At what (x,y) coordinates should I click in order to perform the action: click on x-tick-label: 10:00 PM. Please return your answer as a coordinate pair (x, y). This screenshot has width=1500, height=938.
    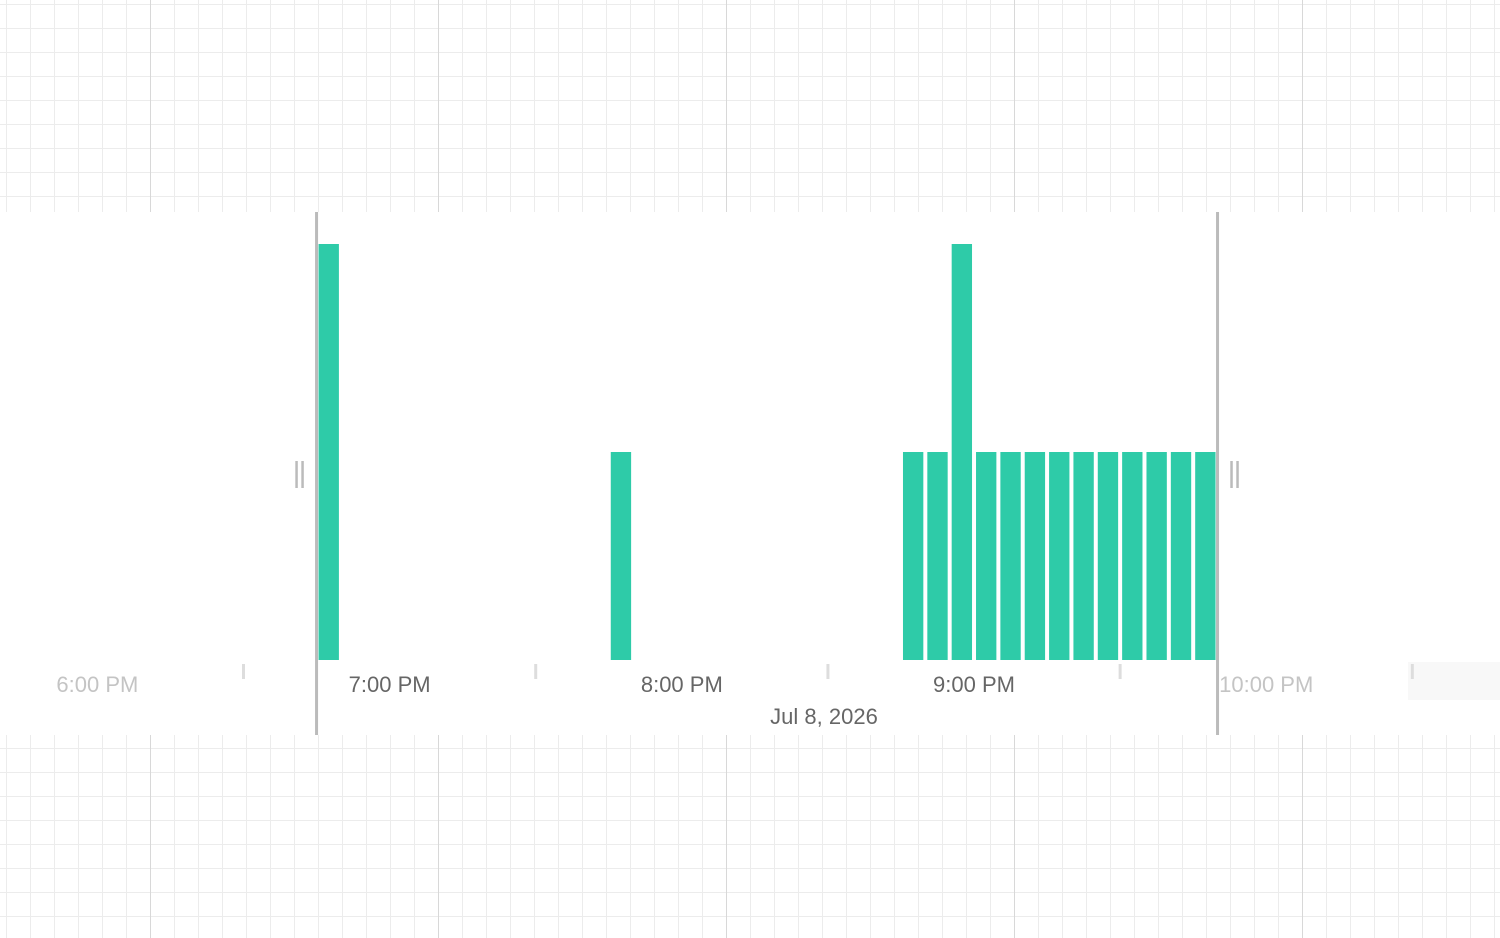
    Looking at the image, I should click on (1266, 684).